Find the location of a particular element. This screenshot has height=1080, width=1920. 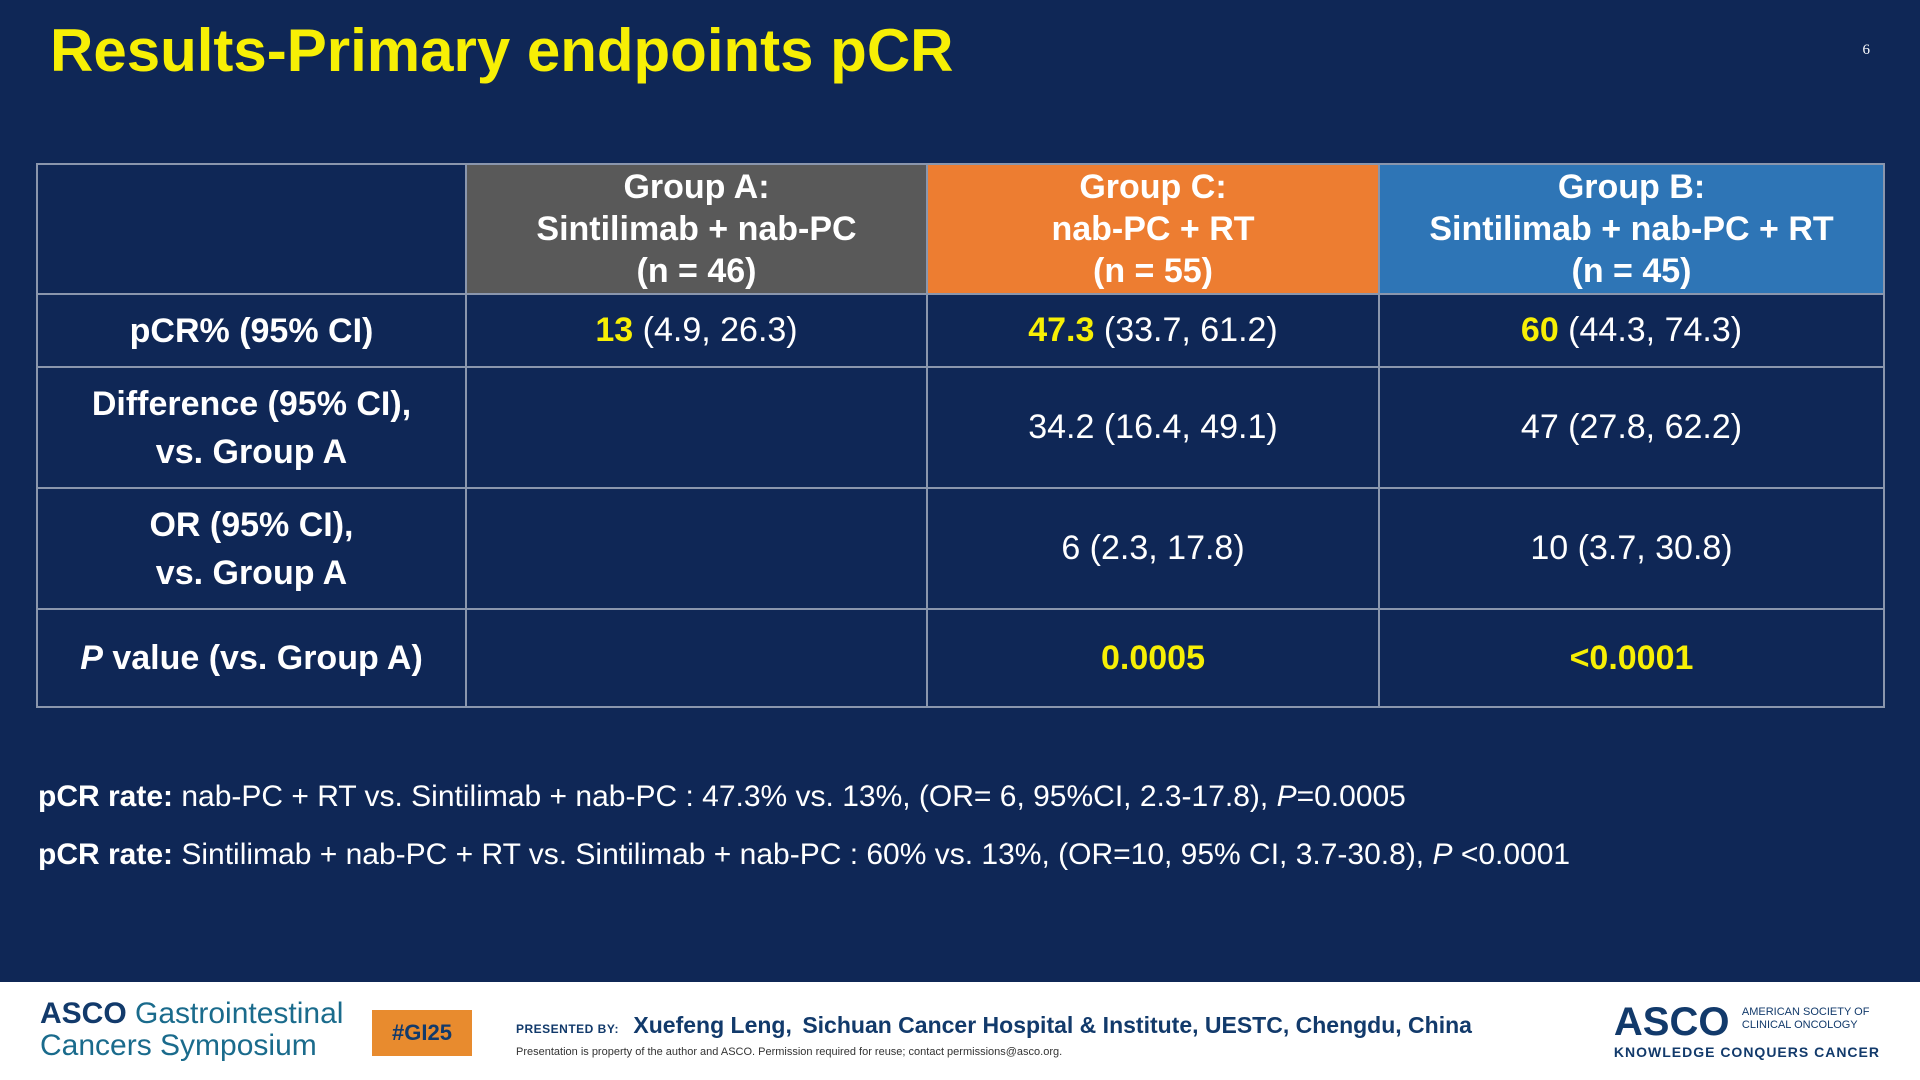

header-group-c-treatment: nab-PC + RT is located at coordinates (1153, 229).